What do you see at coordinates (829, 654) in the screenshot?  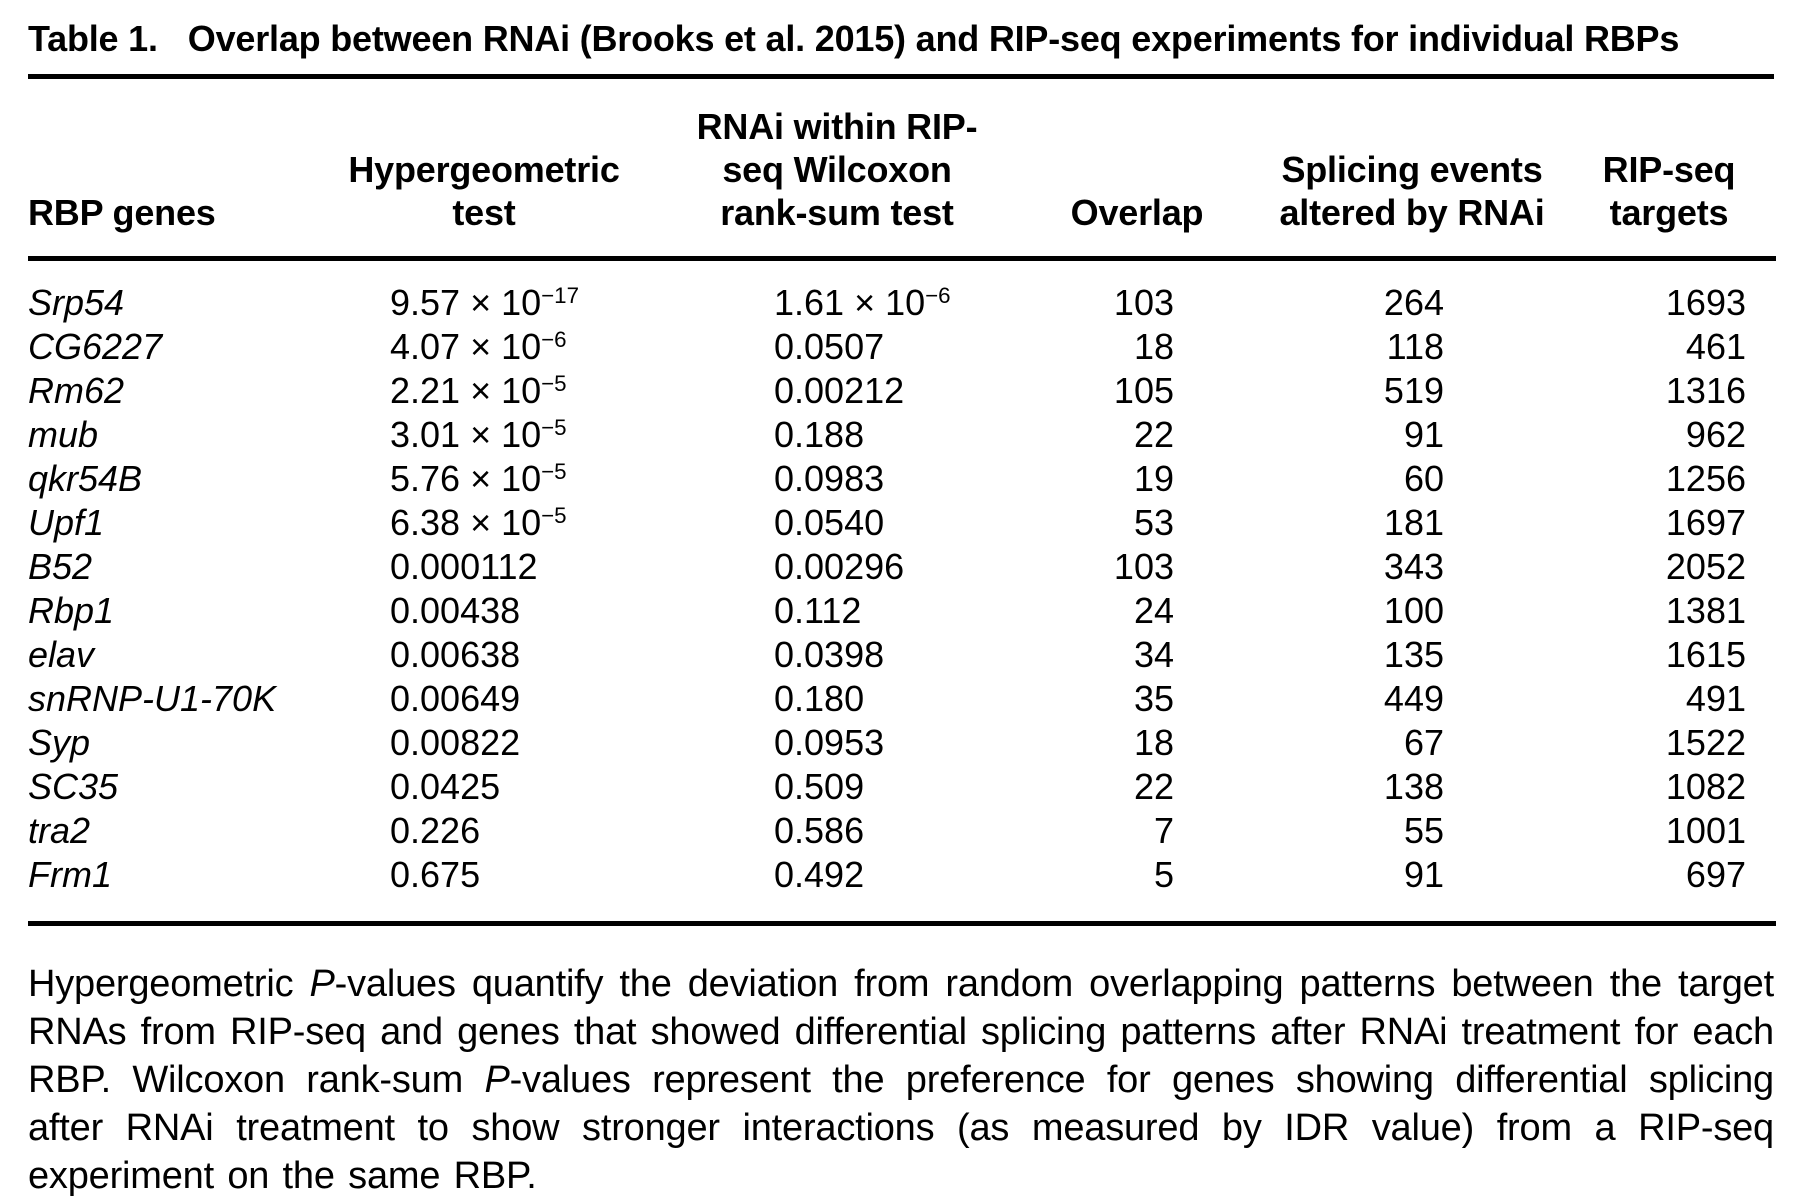 I see `cell-wilcoxon: 0.0398` at bounding box center [829, 654].